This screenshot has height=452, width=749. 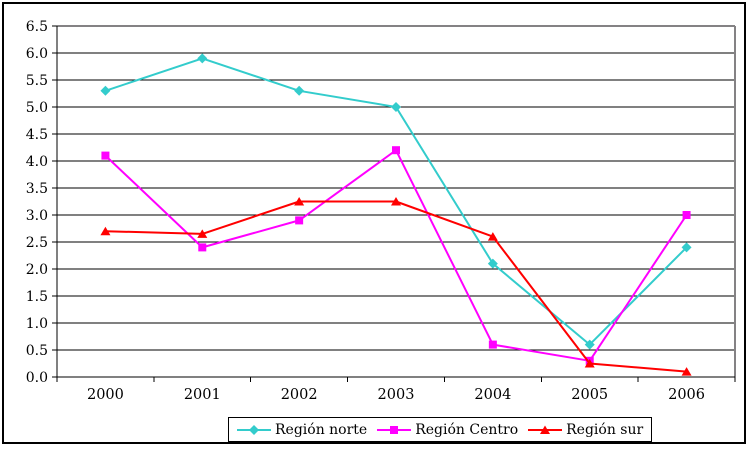 What do you see at coordinates (321, 429) in the screenshot?
I see `legend-label: Región norte` at bounding box center [321, 429].